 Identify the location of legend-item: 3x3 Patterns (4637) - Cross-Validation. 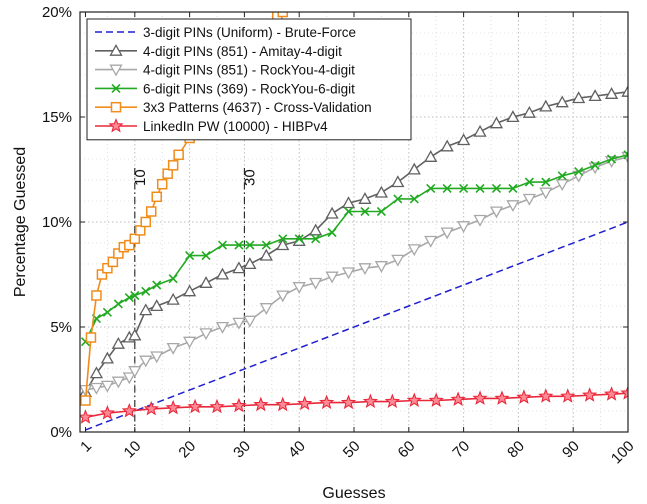
(233, 107).